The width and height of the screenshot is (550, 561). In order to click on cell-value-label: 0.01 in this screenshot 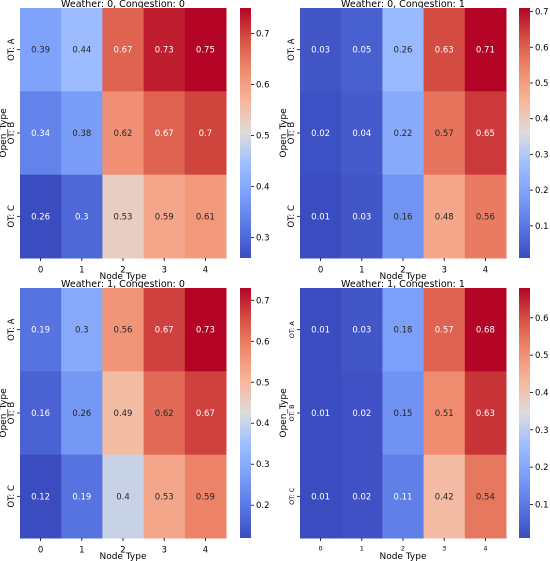, I will do `click(320, 414)`.